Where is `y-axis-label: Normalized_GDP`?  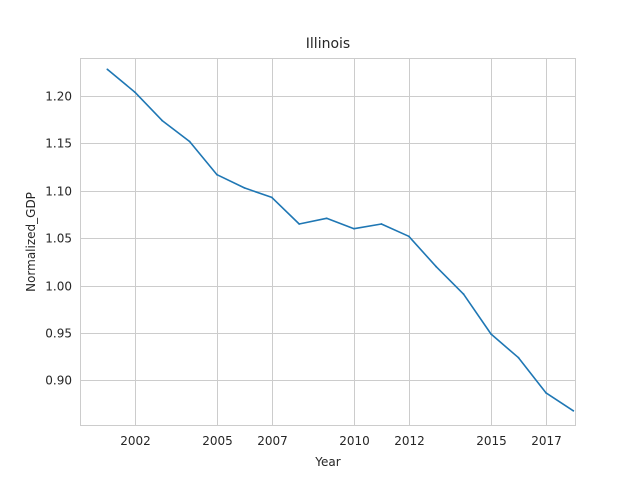
y-axis-label: Normalized_GDP is located at coordinates (31, 242).